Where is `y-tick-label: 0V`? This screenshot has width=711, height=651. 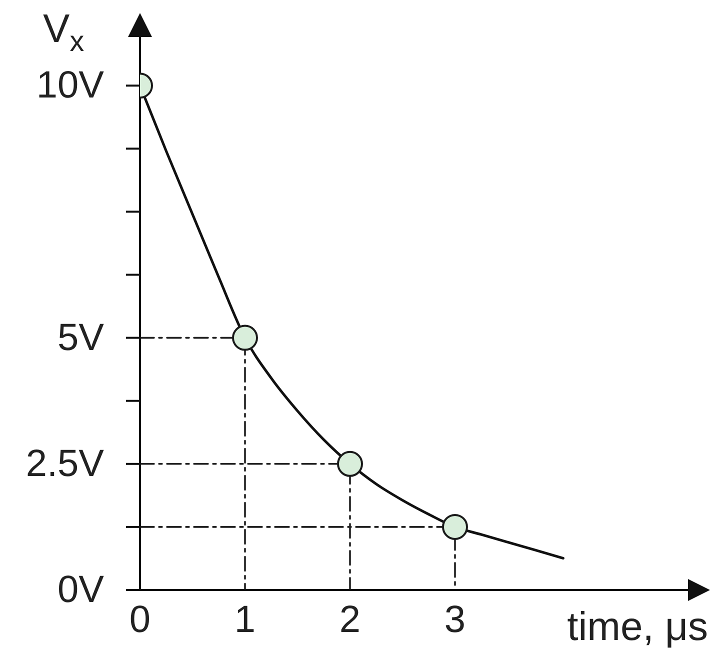 y-tick-label: 0V is located at coordinates (81, 590).